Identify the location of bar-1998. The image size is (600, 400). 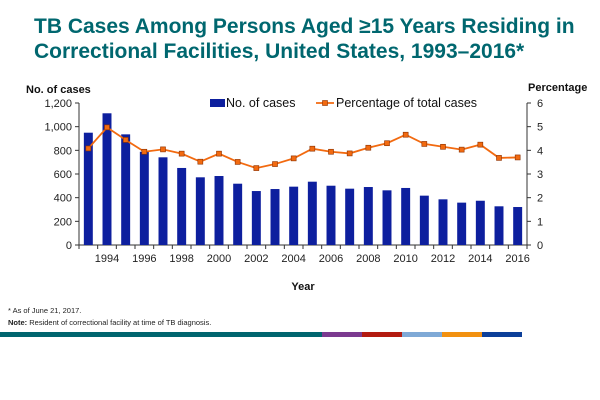
(182, 206).